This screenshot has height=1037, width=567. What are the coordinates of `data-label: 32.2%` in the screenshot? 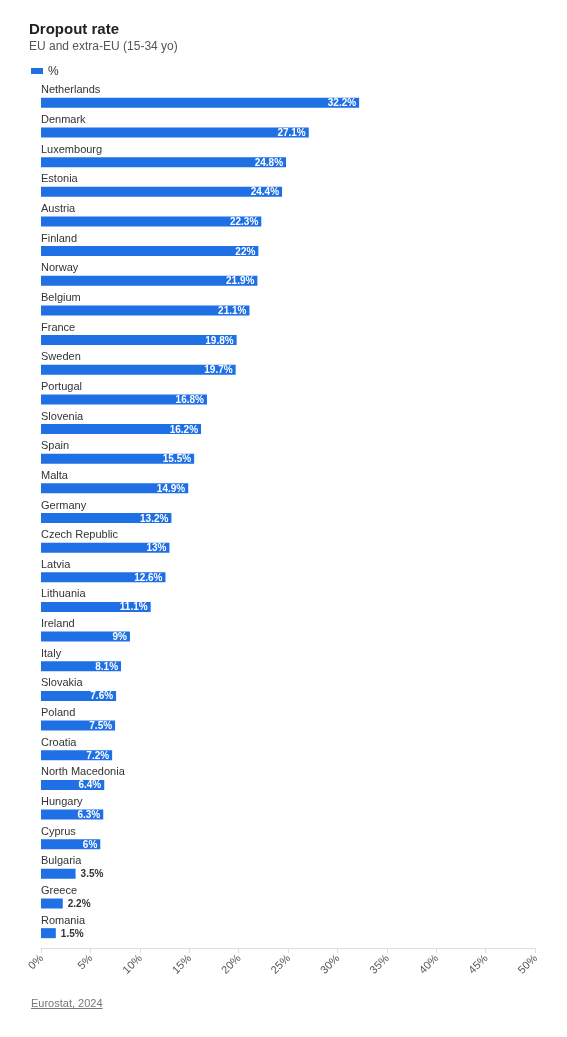 It's located at (342, 103).